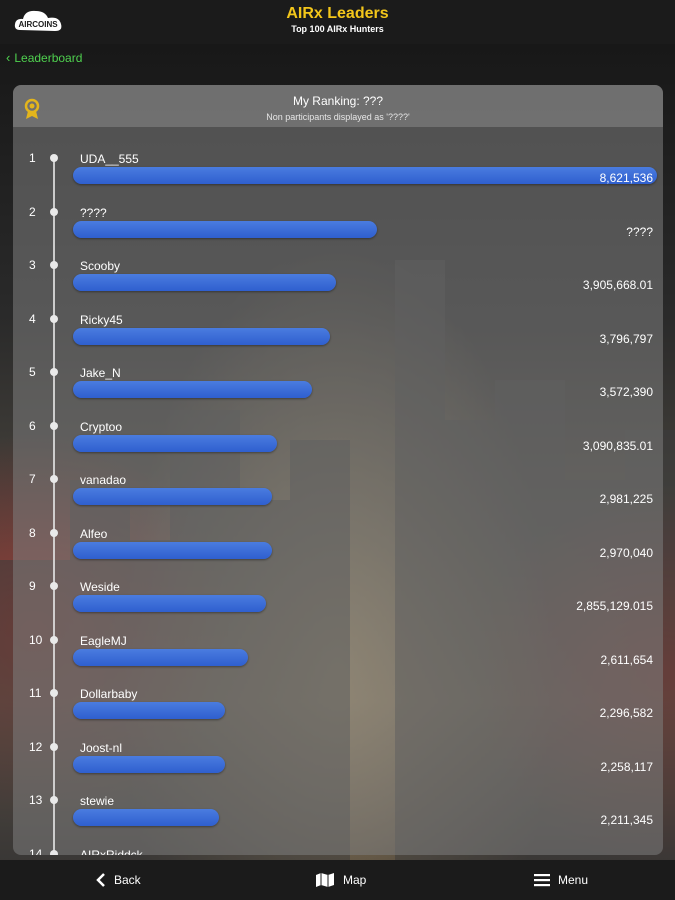 This screenshot has width=675, height=900. I want to click on leader-row: 9 Weside 2,855,129.015, so click(338, 606).